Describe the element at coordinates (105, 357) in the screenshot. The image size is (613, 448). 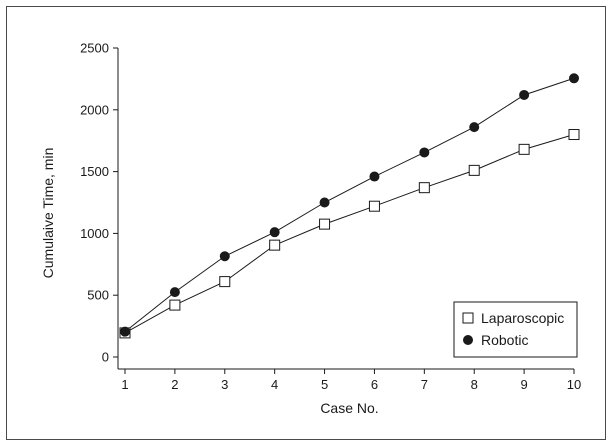
I see `y-tick-label: 0` at that location.